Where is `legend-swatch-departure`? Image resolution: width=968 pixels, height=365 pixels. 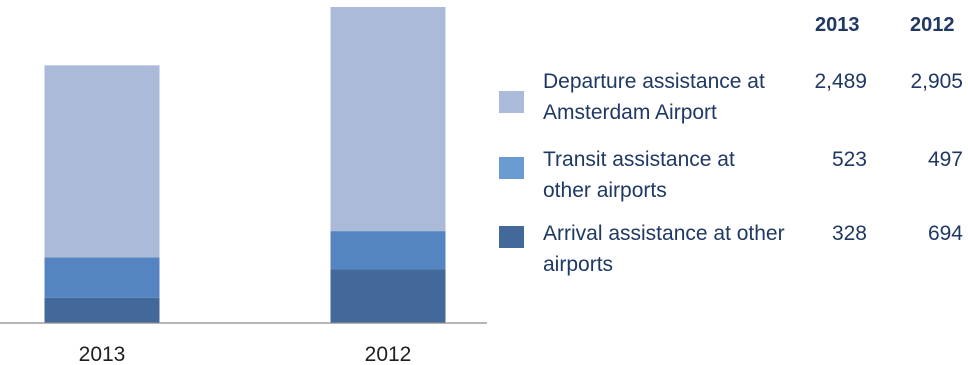 legend-swatch-departure is located at coordinates (511, 102).